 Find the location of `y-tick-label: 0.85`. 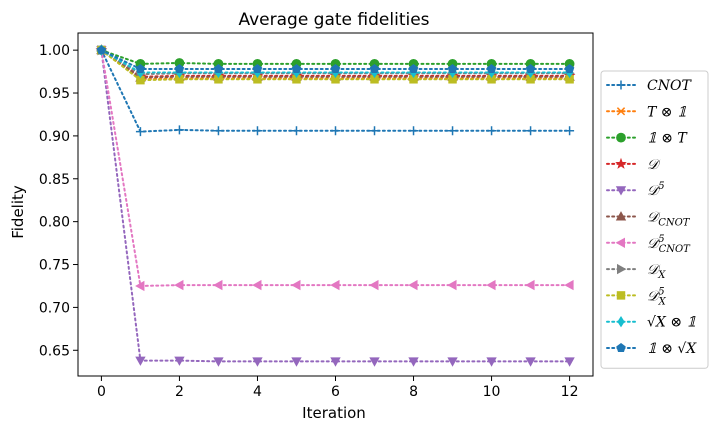

y-tick-label: 0.85 is located at coordinates (54, 180).